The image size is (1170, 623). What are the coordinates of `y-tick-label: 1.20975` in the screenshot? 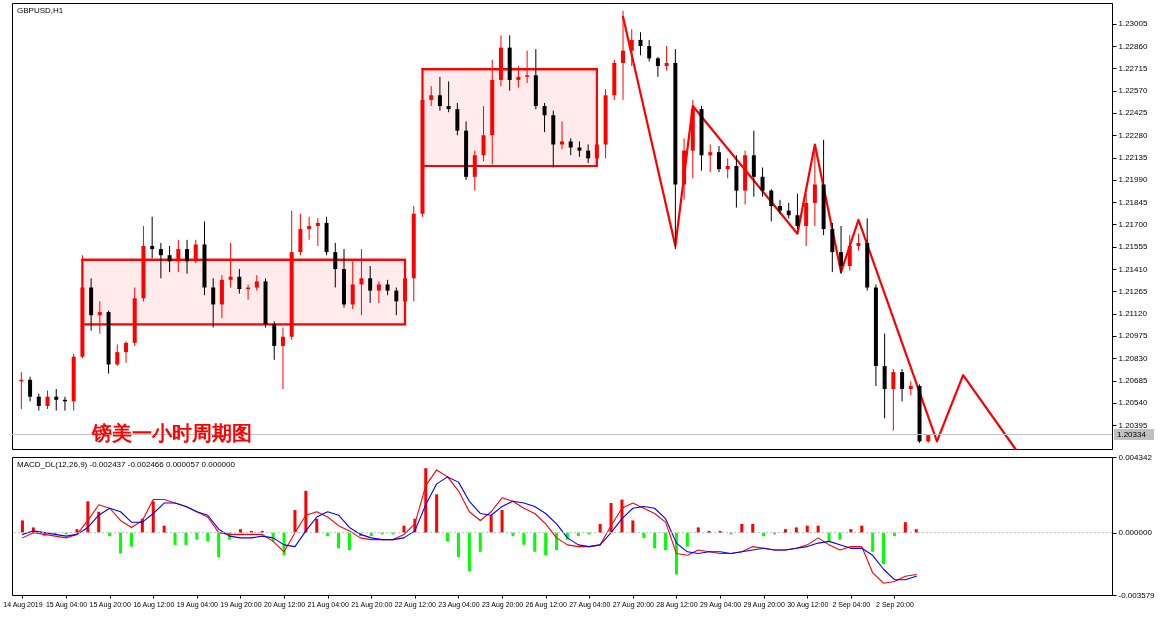 It's located at (1133, 336).